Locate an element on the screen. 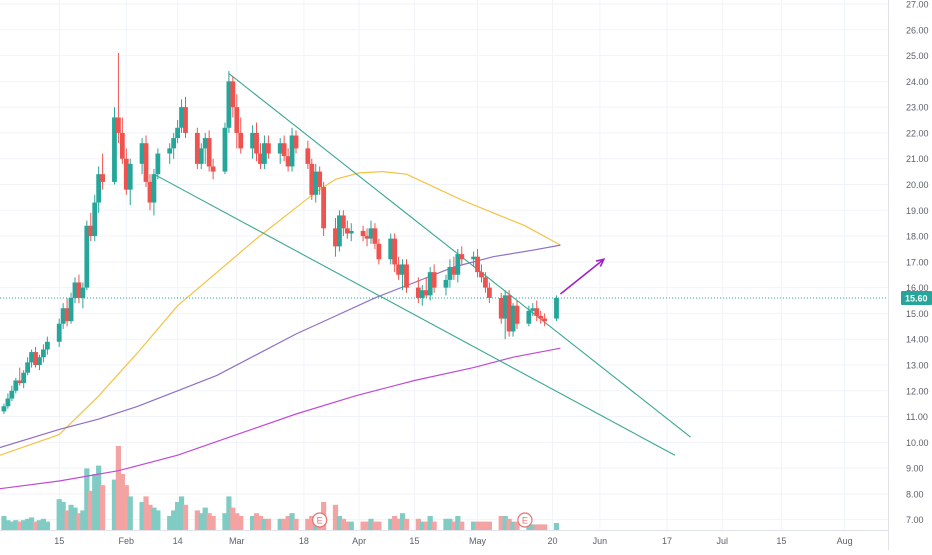 The image size is (932, 555). projection-arrow is located at coordinates (582, 276).